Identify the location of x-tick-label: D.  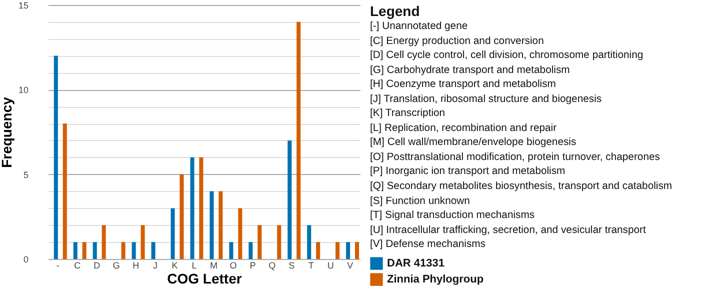
(97, 265).